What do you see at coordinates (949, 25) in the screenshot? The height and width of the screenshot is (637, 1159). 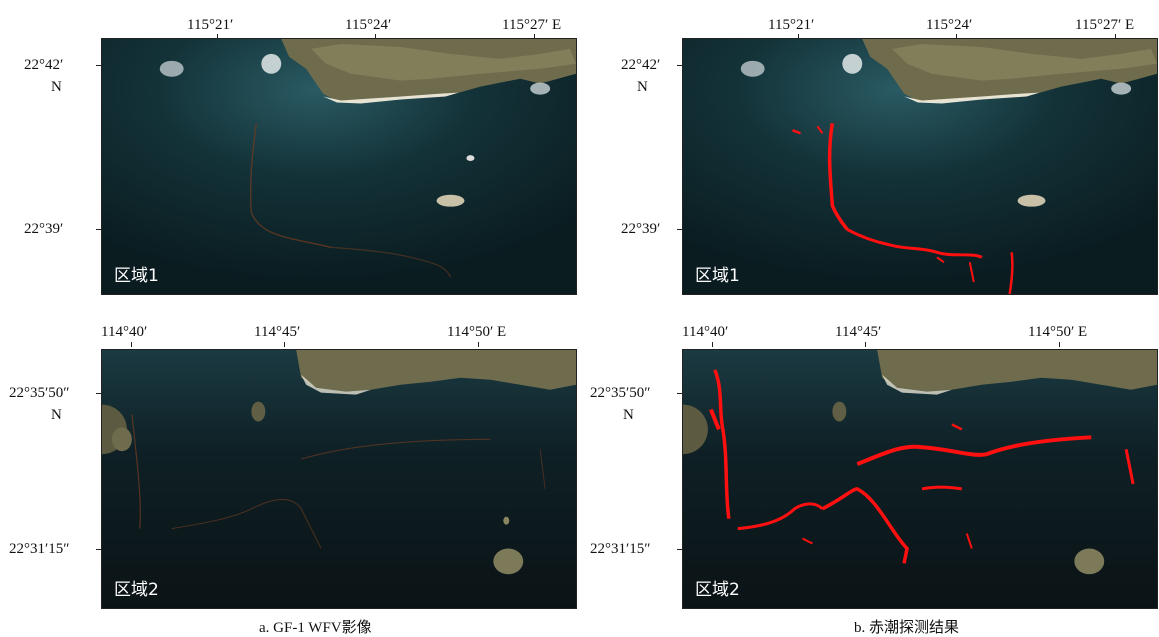 I see `panel-b-top-x-tick-2: 115°24′` at bounding box center [949, 25].